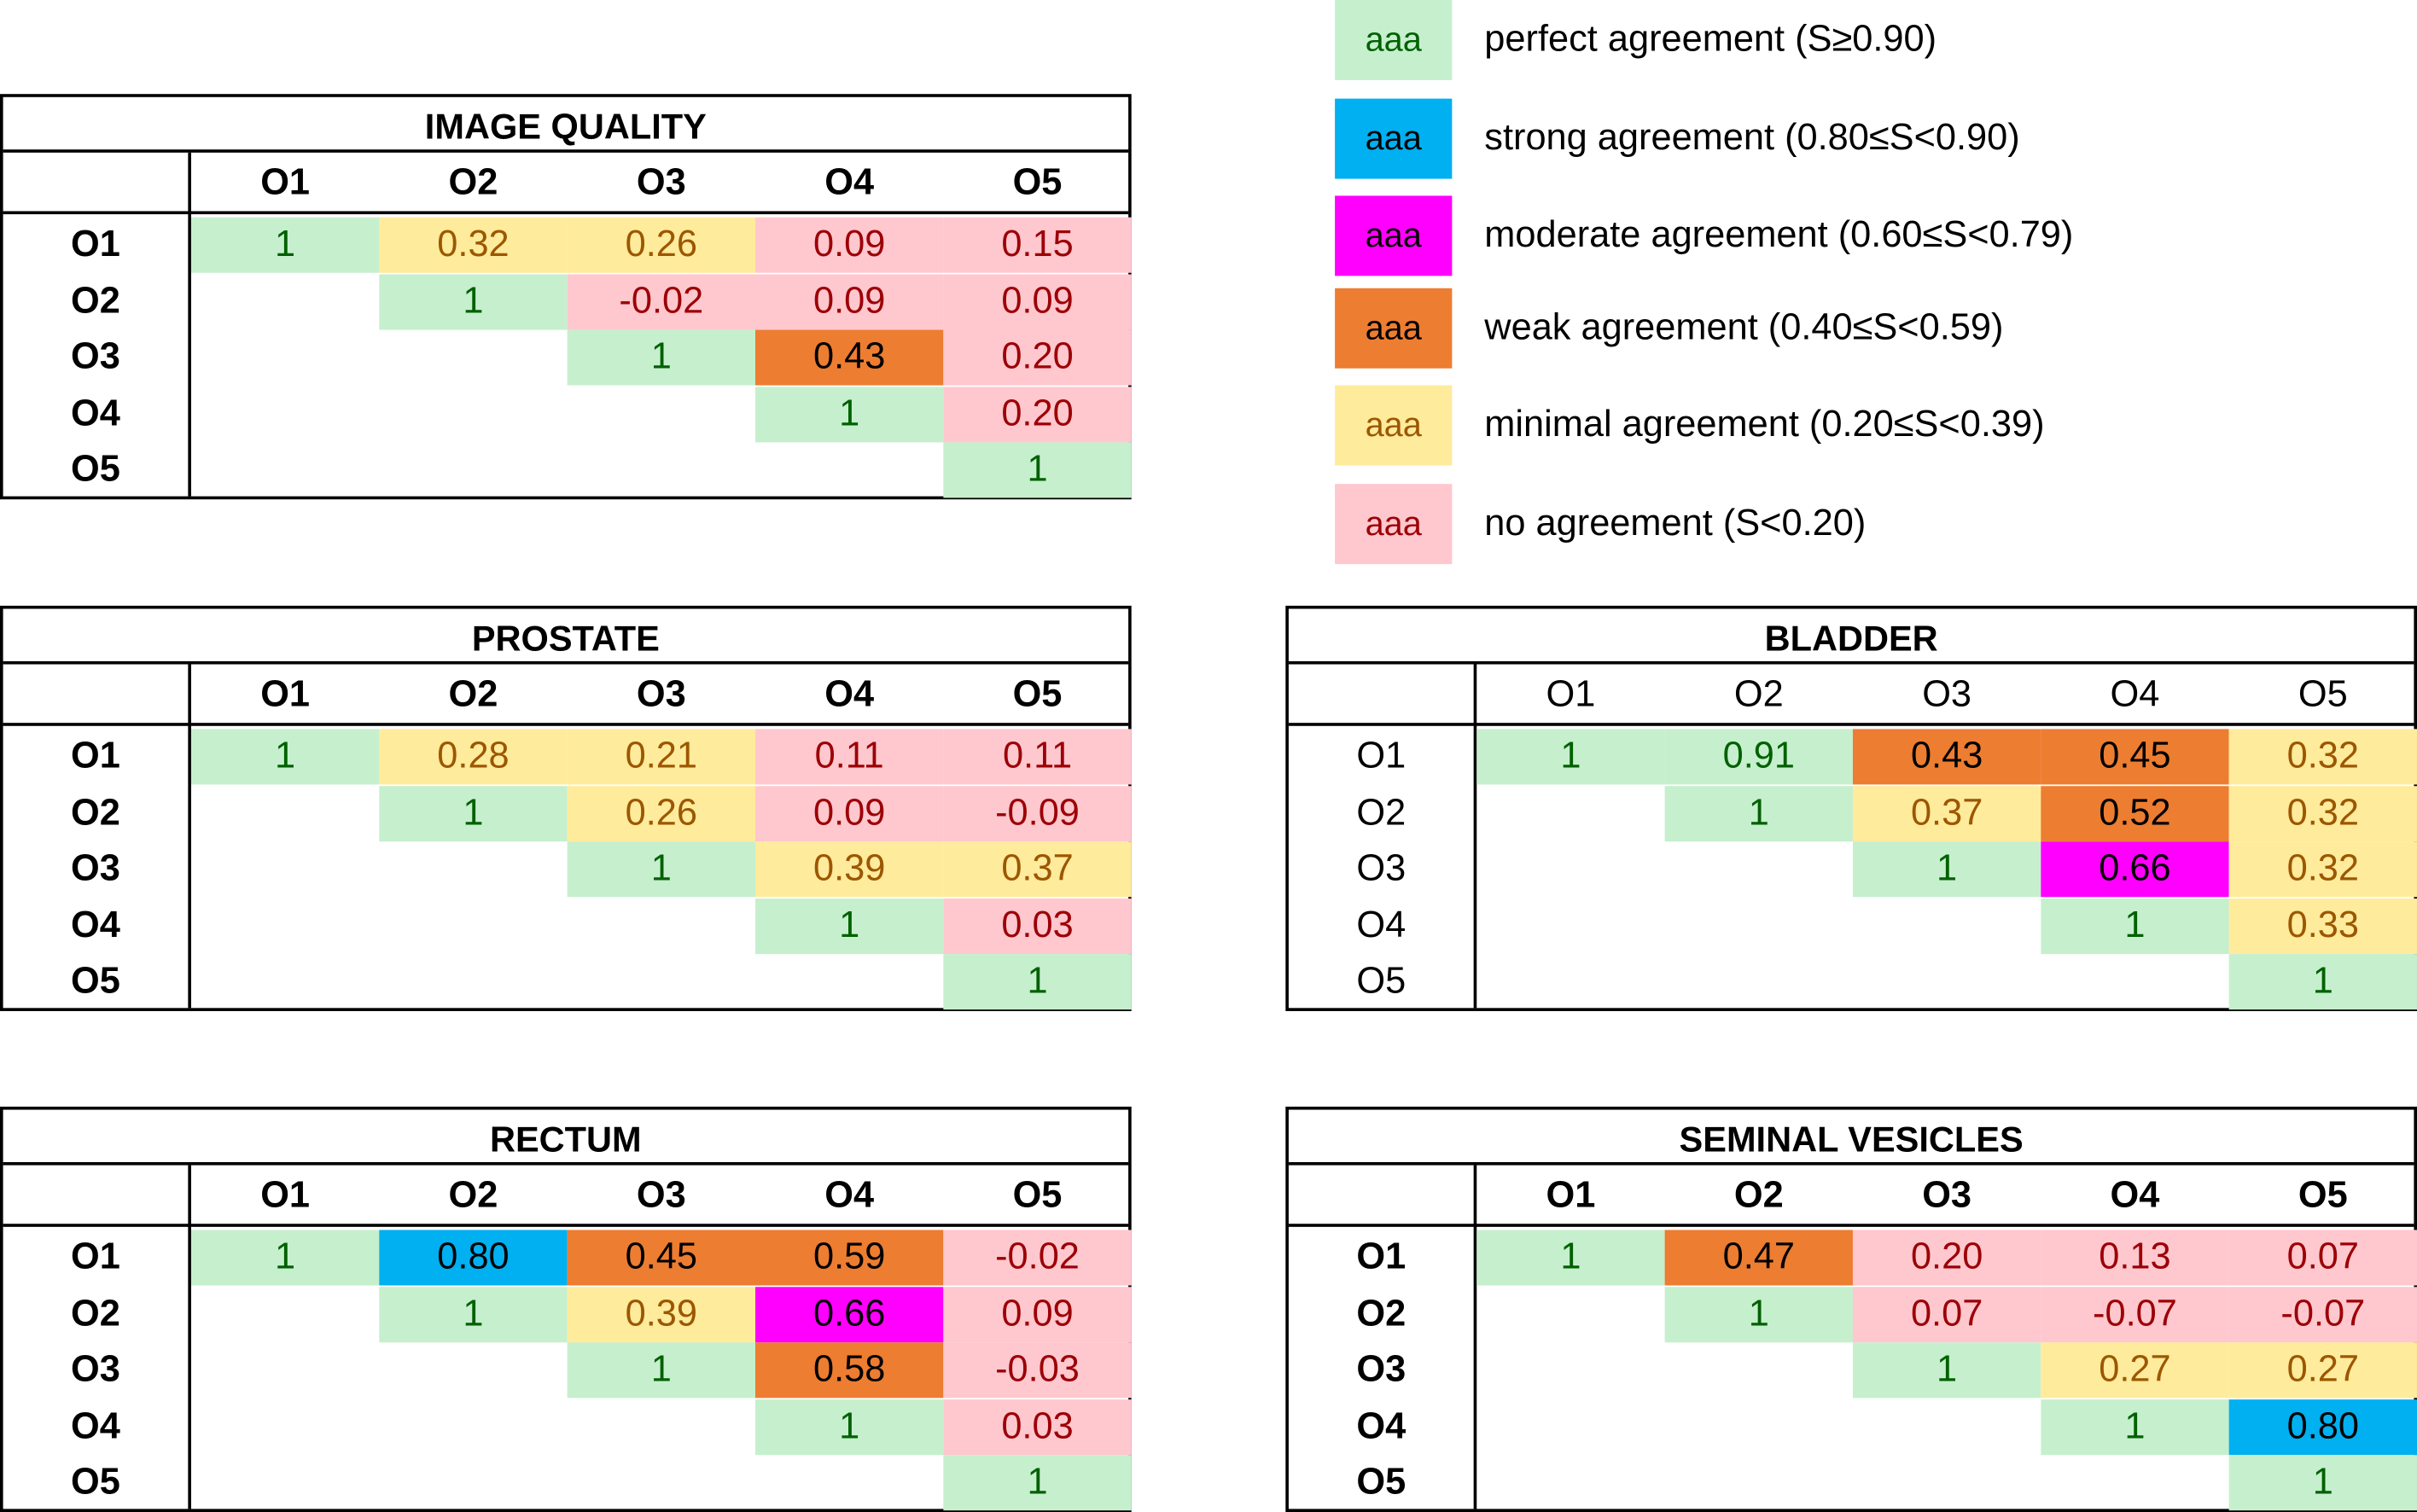  Describe the element at coordinates (1946, 1314) in the screenshot. I see `matrix-cell: 0.07` at that location.